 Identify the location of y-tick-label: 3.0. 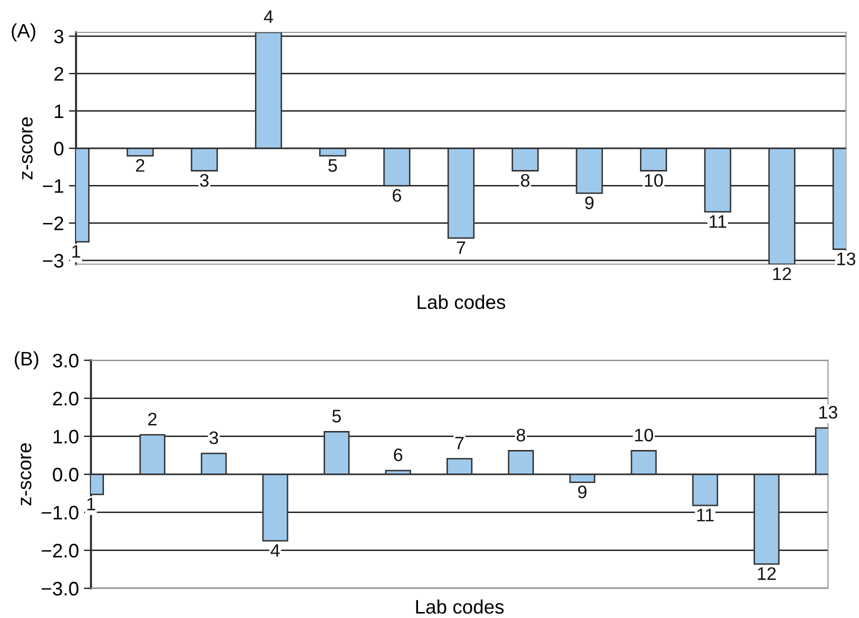
(65, 361).